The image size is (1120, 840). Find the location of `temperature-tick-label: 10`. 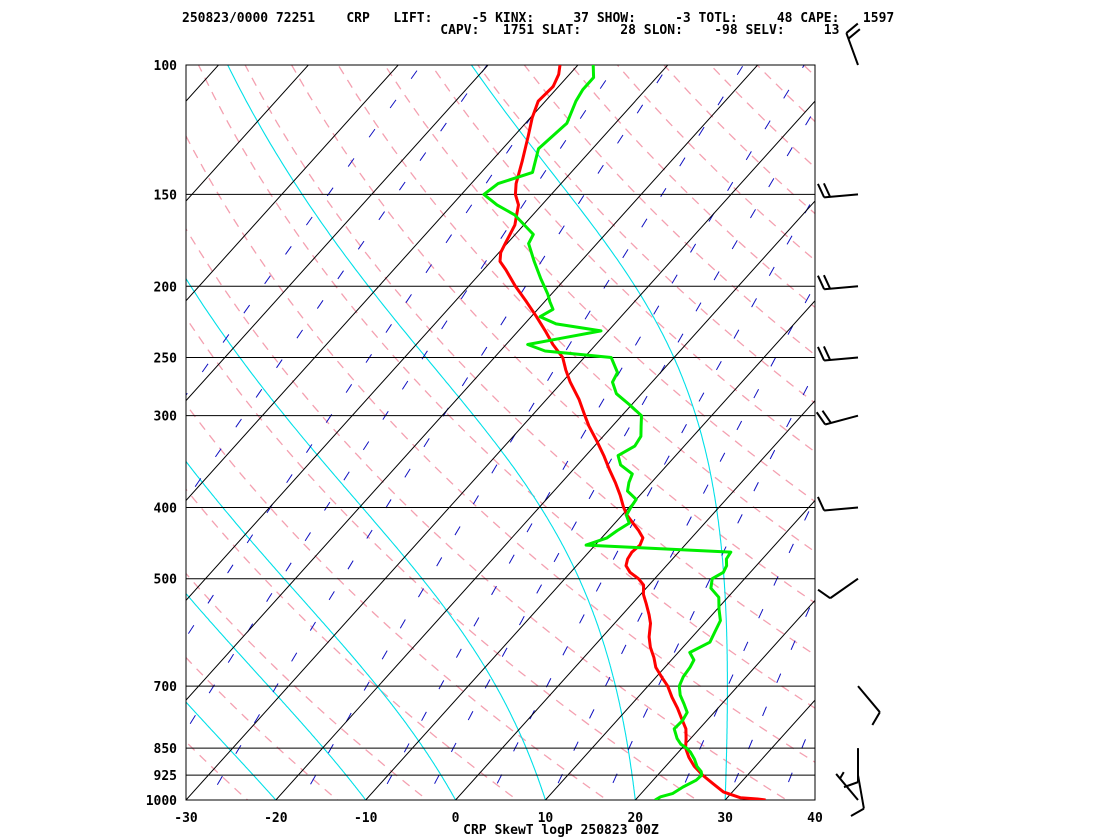

temperature-tick-label: 10 is located at coordinates (546, 818).